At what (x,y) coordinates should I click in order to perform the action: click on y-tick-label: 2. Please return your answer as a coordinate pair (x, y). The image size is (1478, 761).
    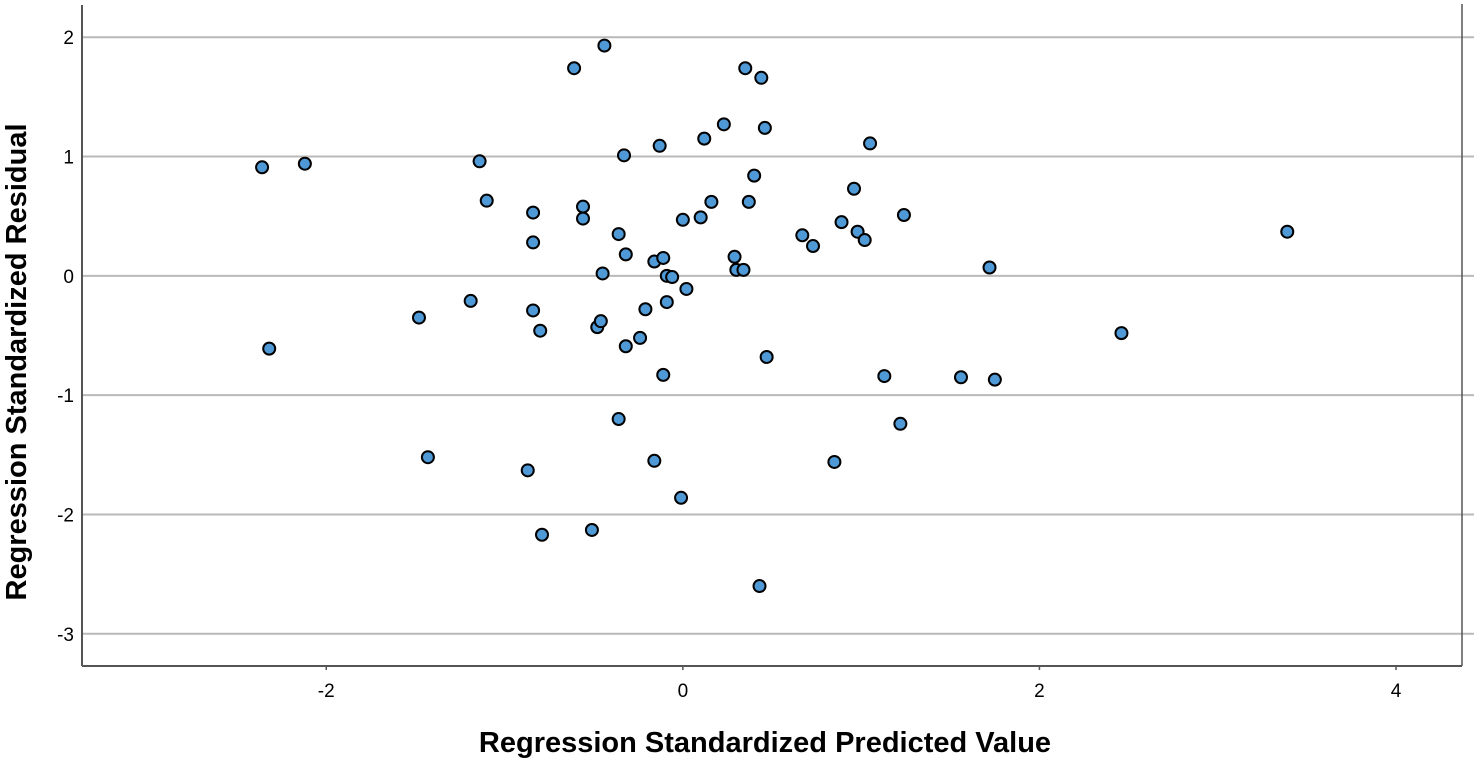
    Looking at the image, I should click on (68, 38).